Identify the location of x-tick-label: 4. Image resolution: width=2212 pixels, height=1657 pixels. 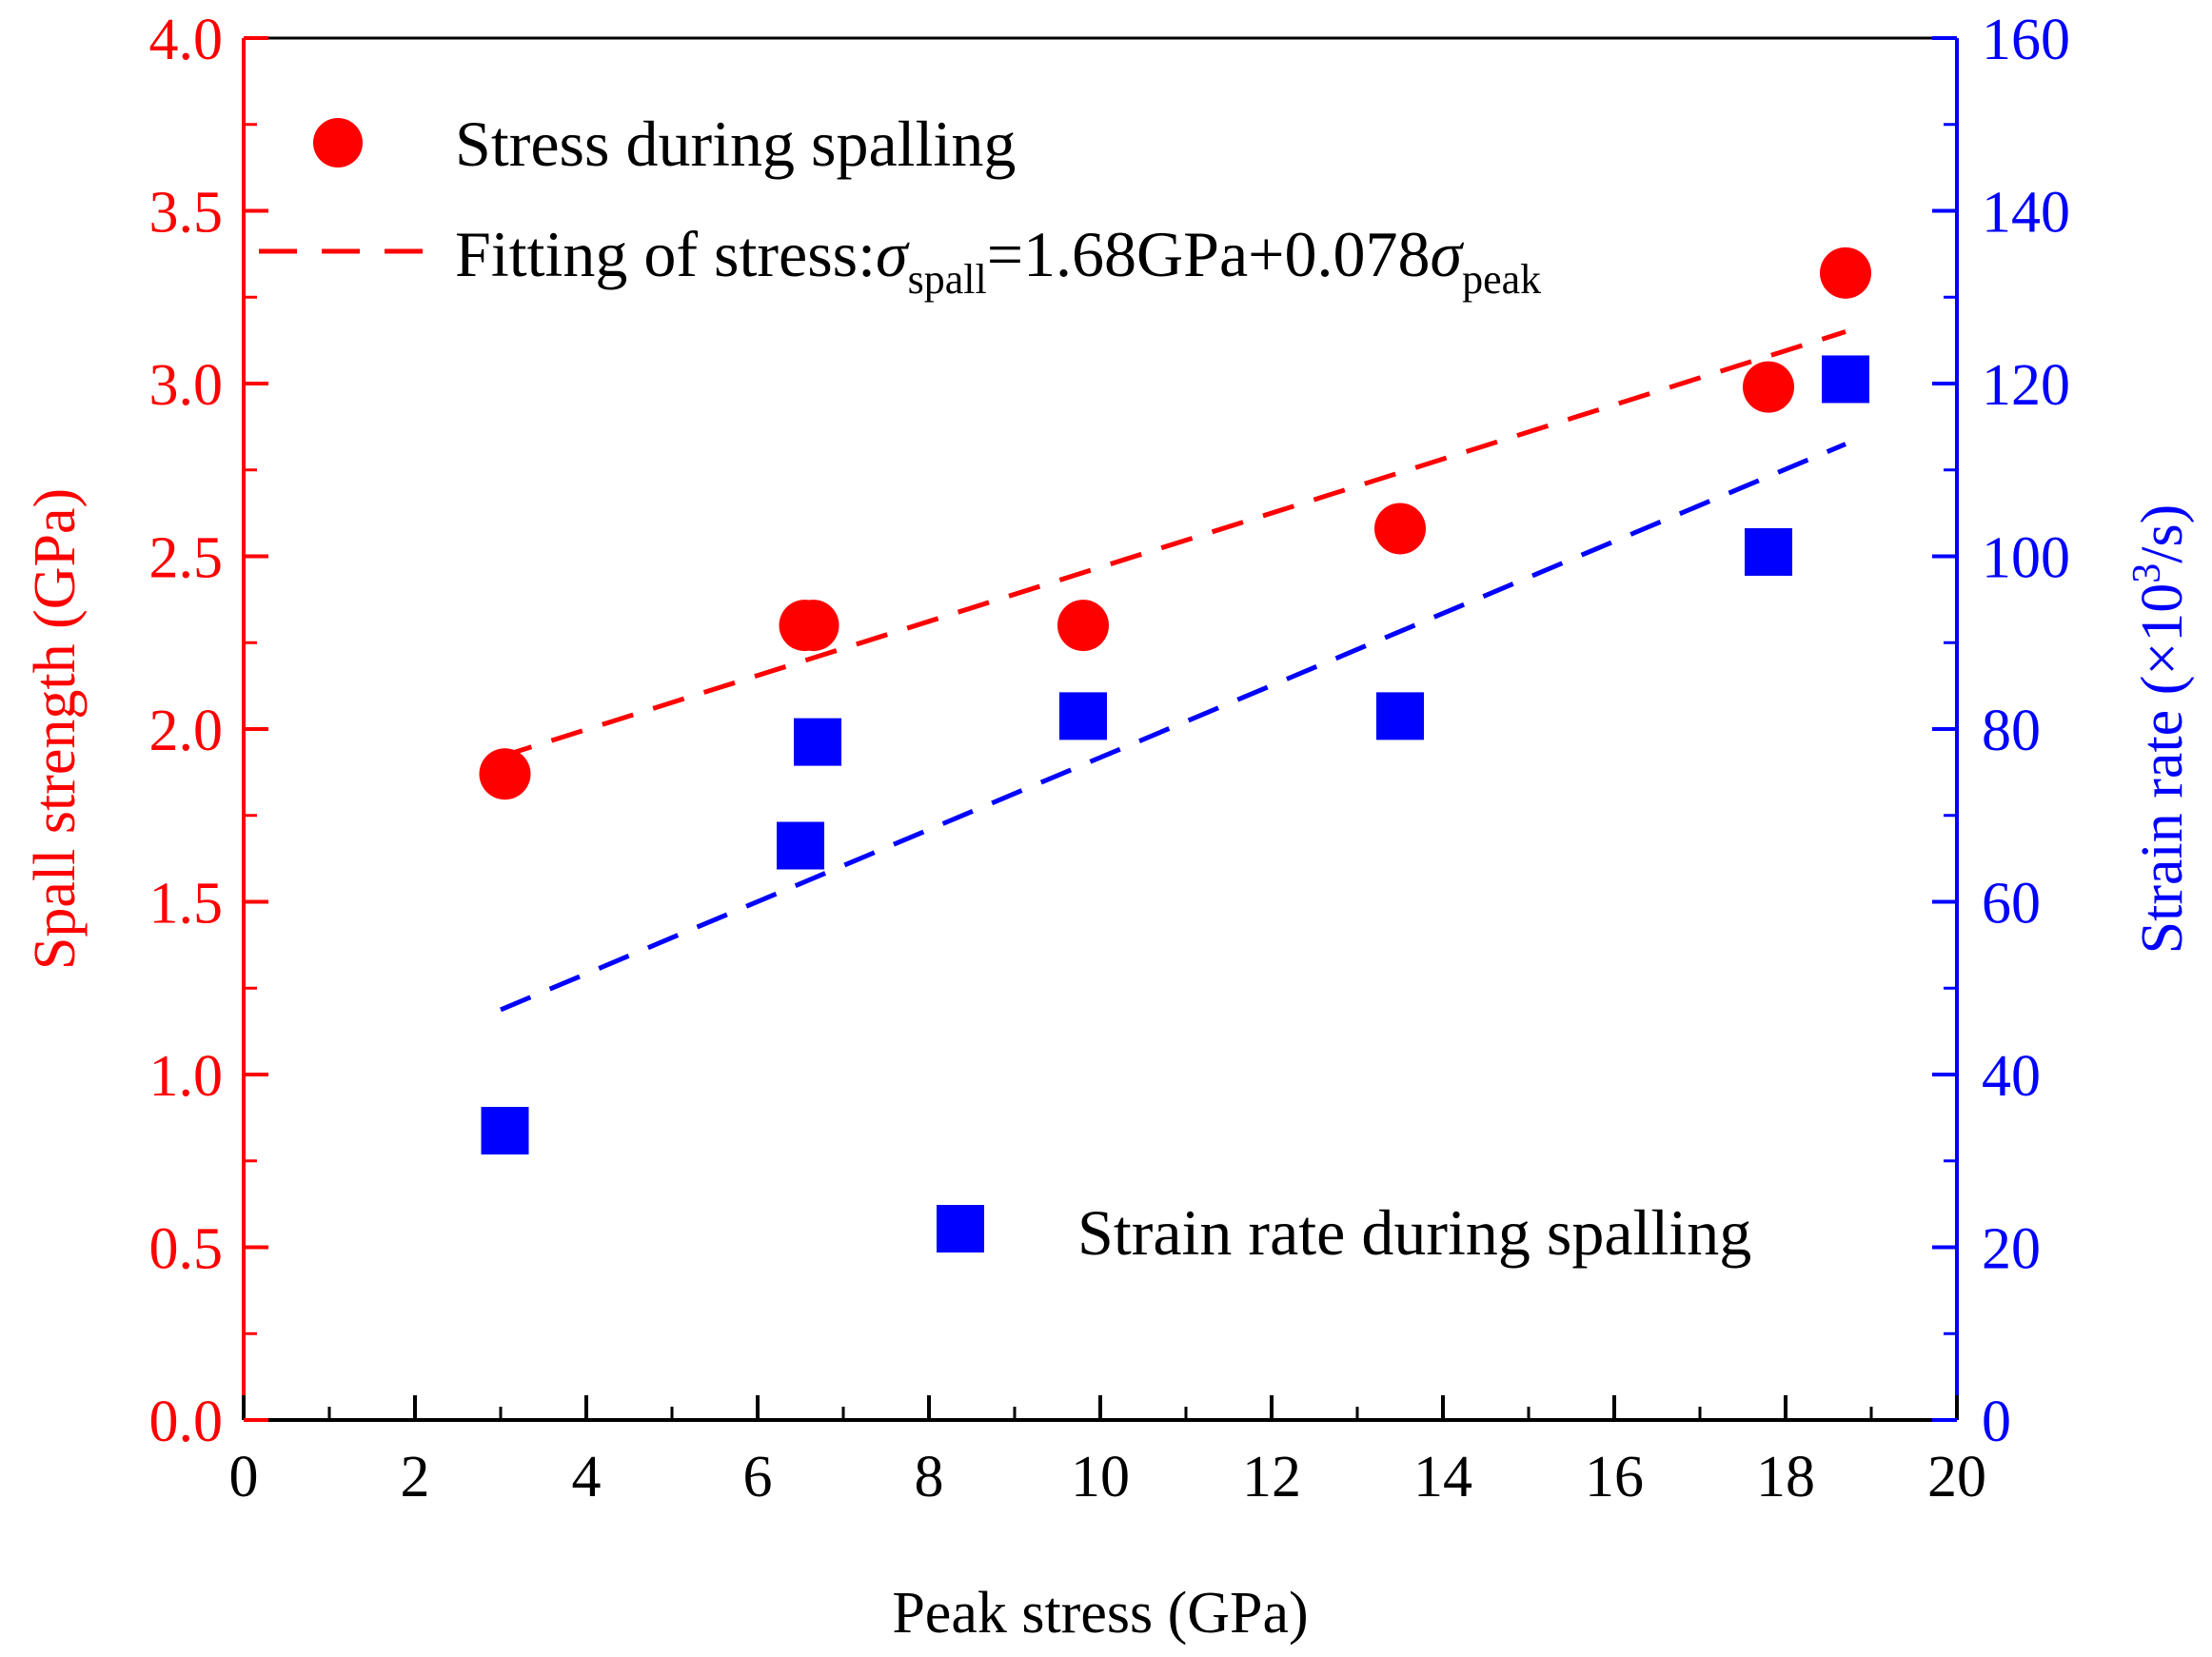
(587, 1477).